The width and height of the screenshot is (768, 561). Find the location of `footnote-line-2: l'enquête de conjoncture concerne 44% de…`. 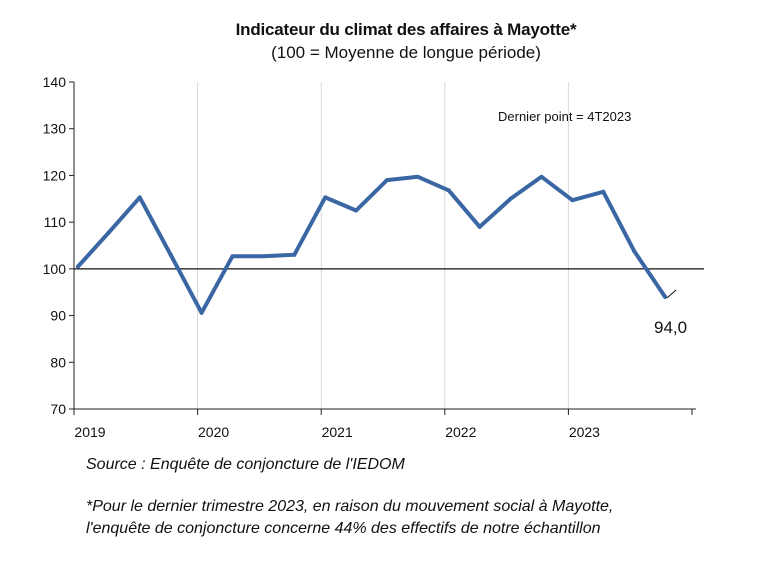

footnote-line-2: l'enquête de conjoncture concerne 44% de… is located at coordinates (343, 528).